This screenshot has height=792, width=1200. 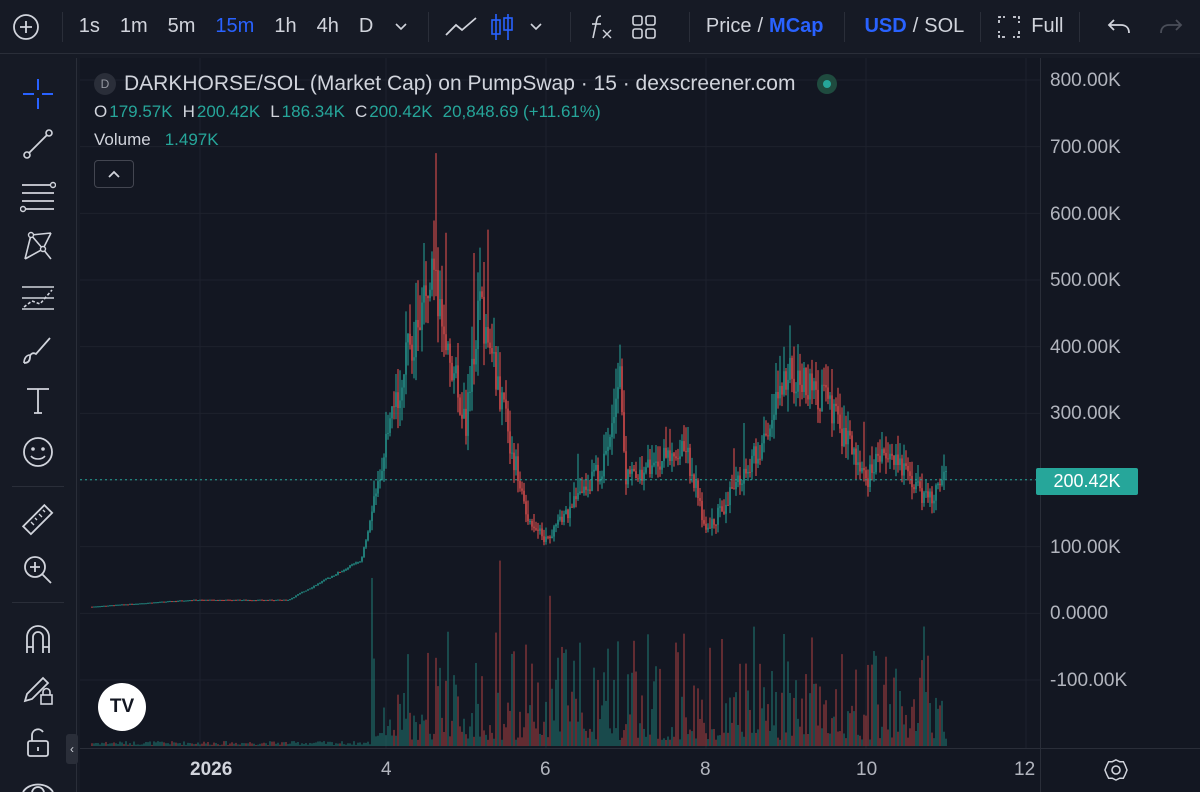 I want to click on price-scale, so click(x=1120, y=403).